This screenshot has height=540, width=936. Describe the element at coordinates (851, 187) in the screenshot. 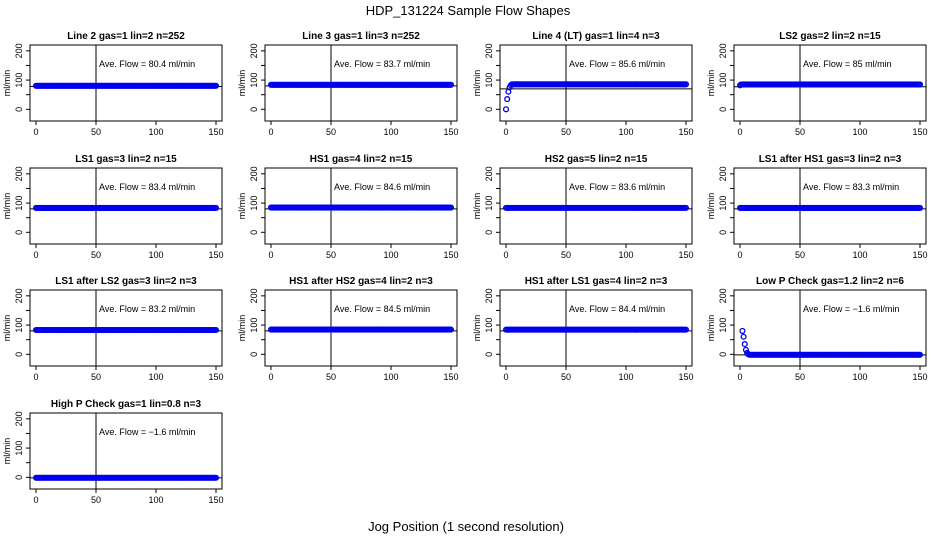

I see `average-flow-annotation: Ave. Flow = 83.3 ml/min` at that location.